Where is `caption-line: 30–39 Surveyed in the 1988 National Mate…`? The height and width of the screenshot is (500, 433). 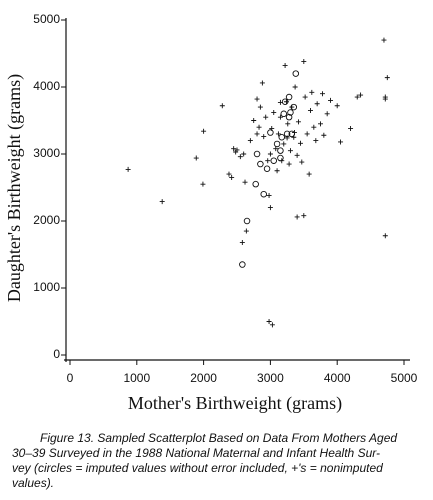 caption-line: 30–39 Surveyed in the 1988 National Mate… is located at coordinates (196, 453).